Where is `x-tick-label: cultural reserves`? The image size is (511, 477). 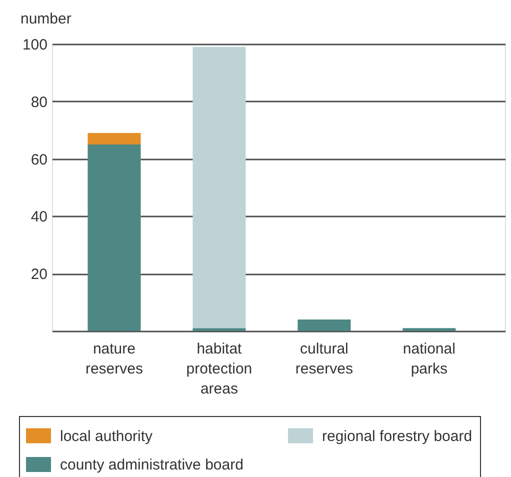 x-tick-label: cultural reserves is located at coordinates (324, 359).